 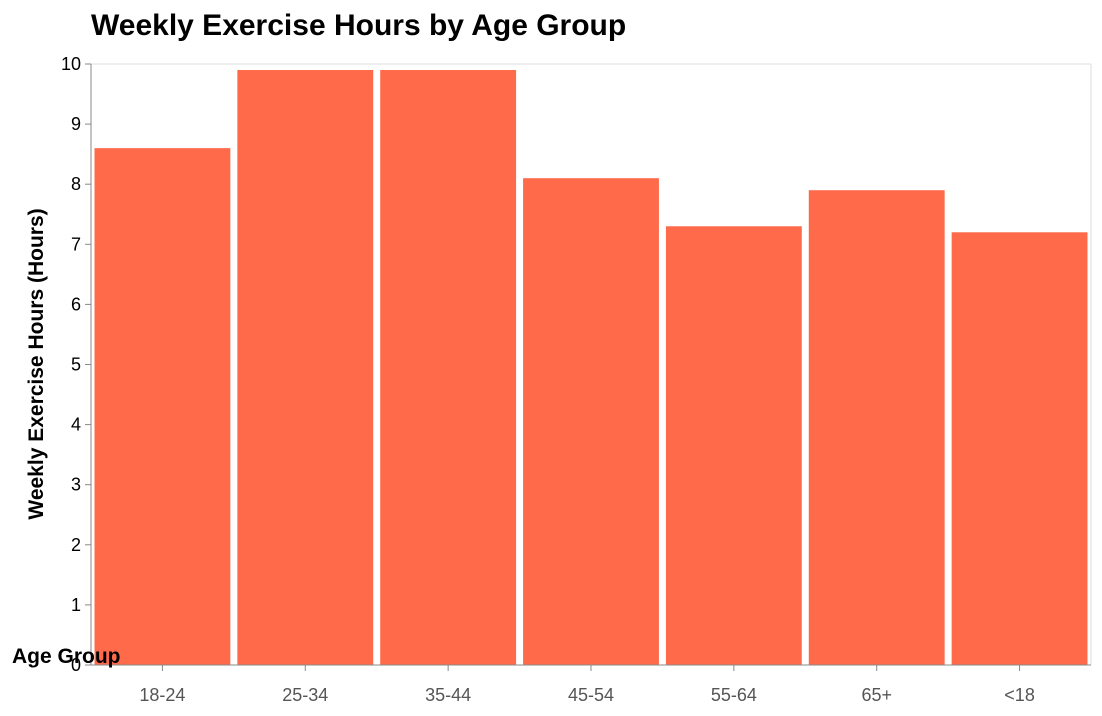 I want to click on x-tick-label-18-24: 18-24, so click(x=162, y=695).